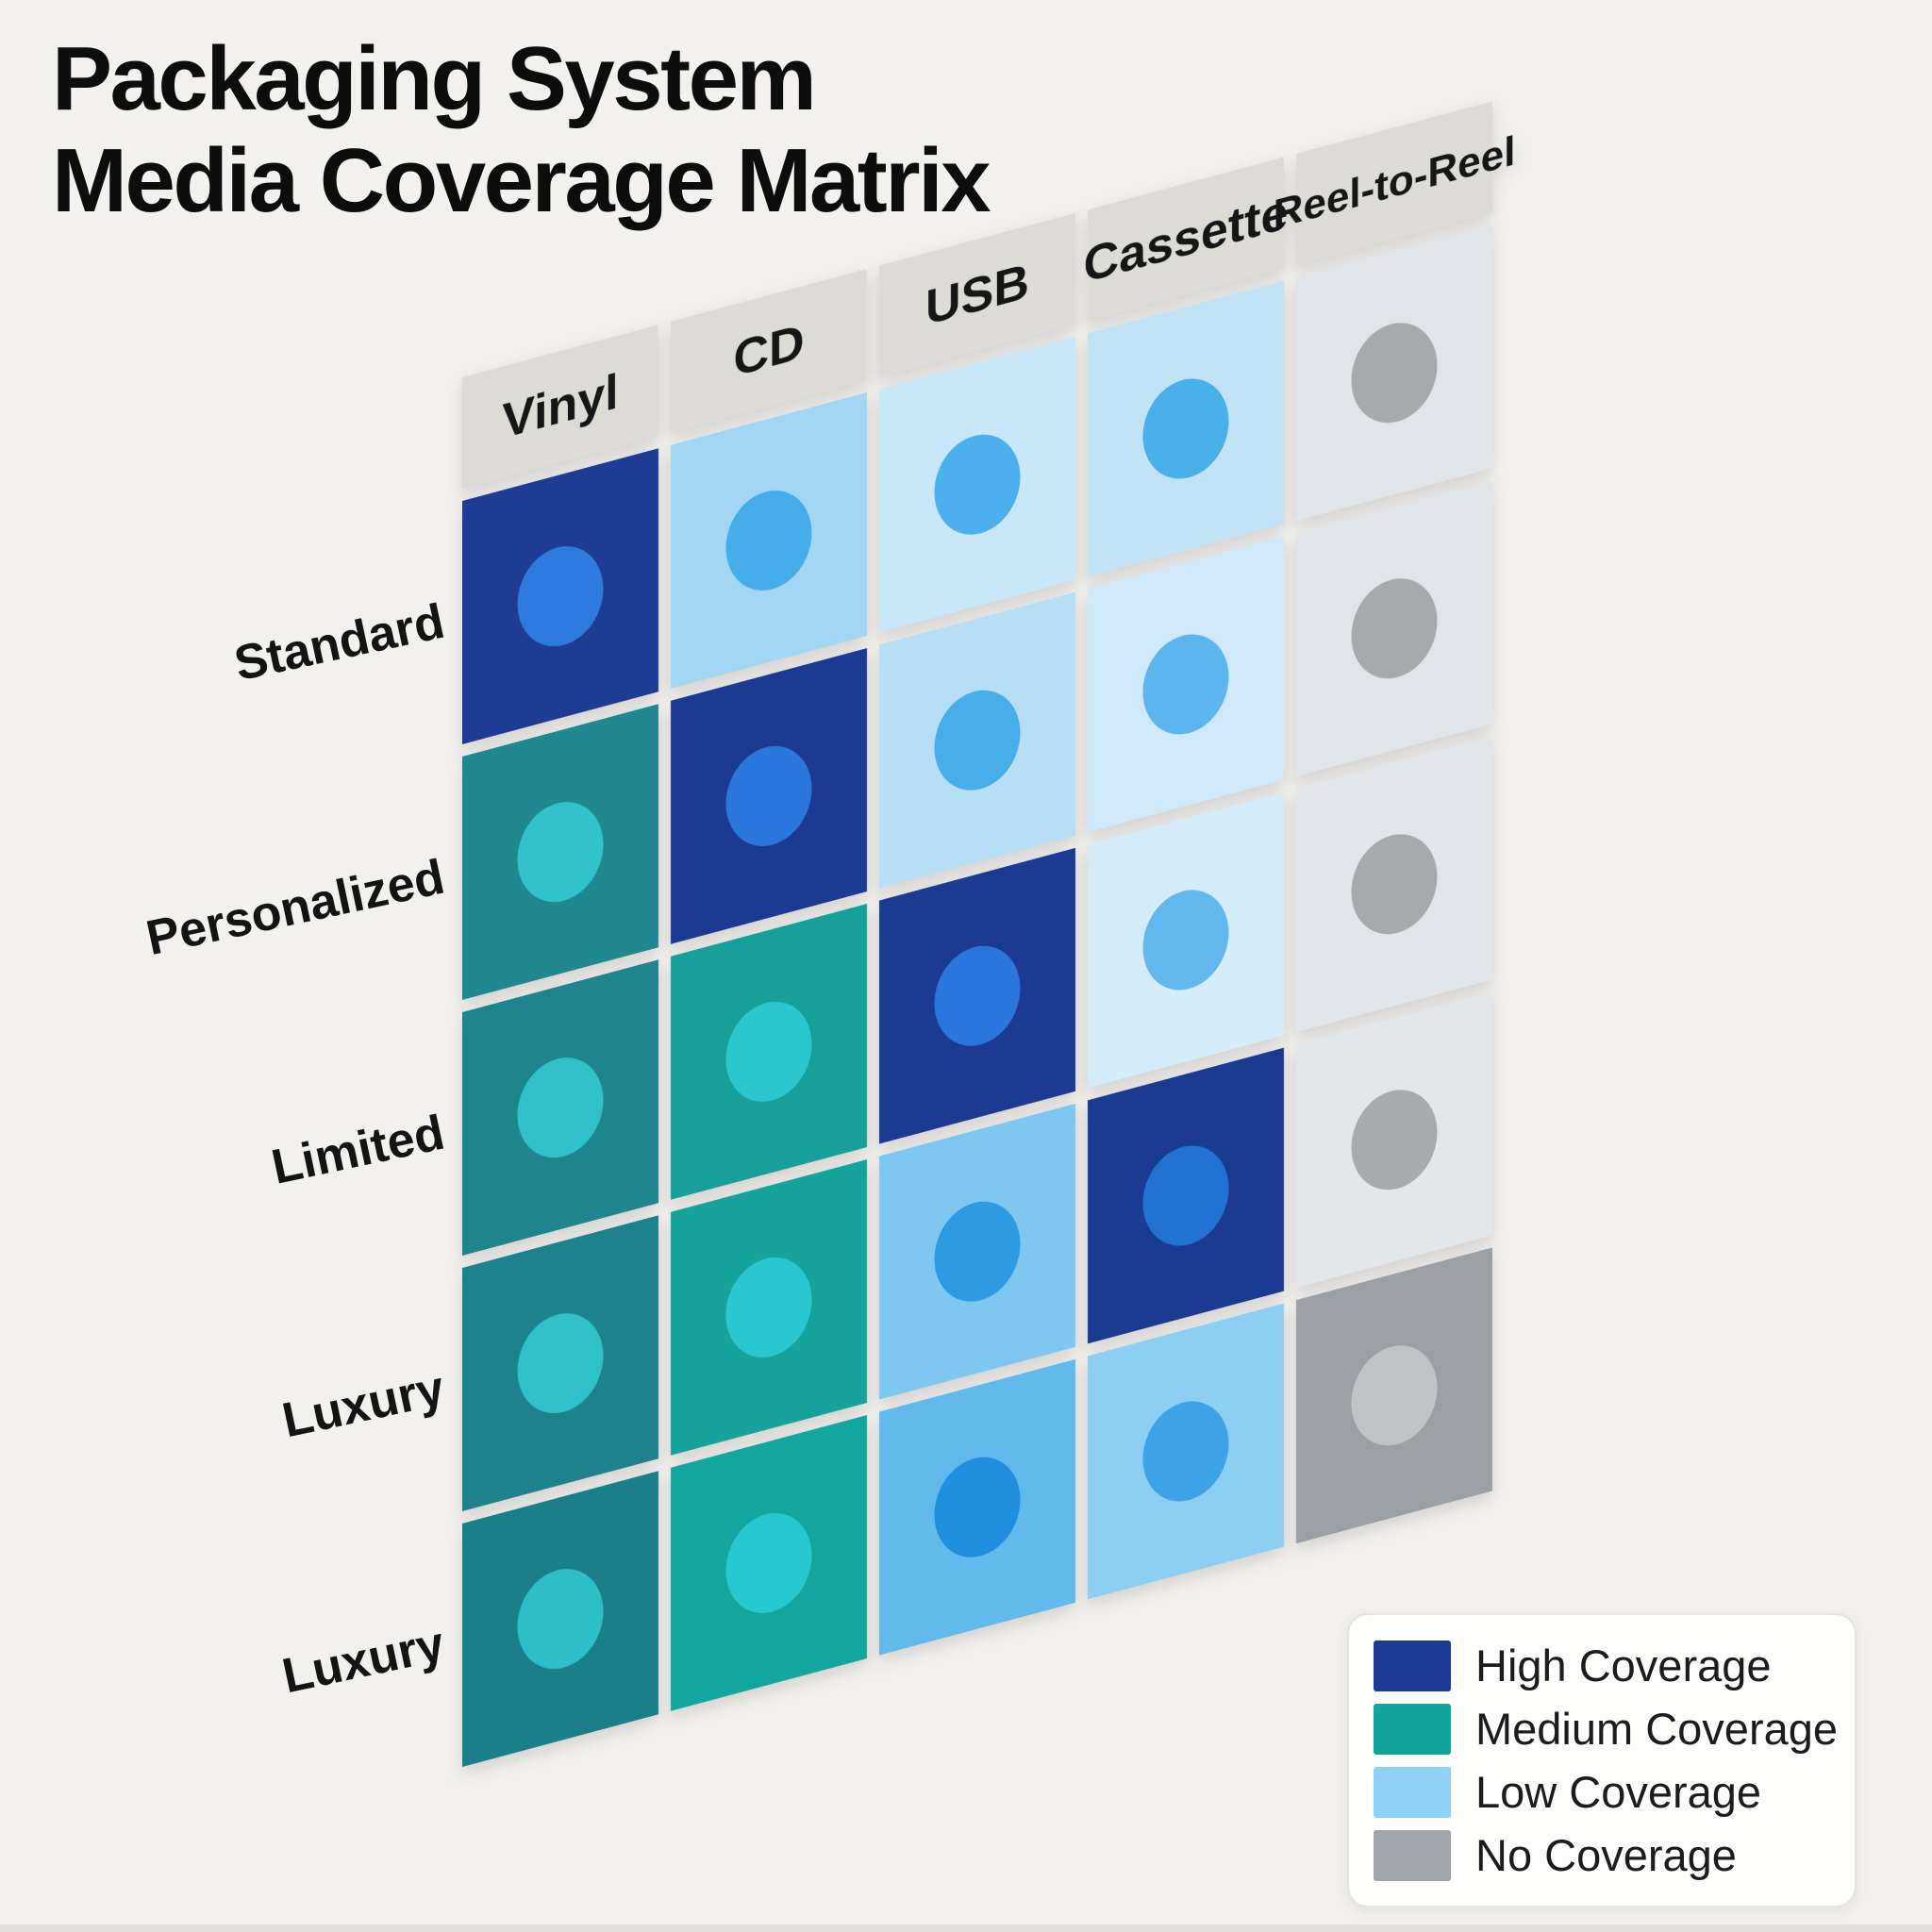 This screenshot has width=1932, height=1932. I want to click on matrix-cell-limited-vinyl-medium, so click(560, 1108).